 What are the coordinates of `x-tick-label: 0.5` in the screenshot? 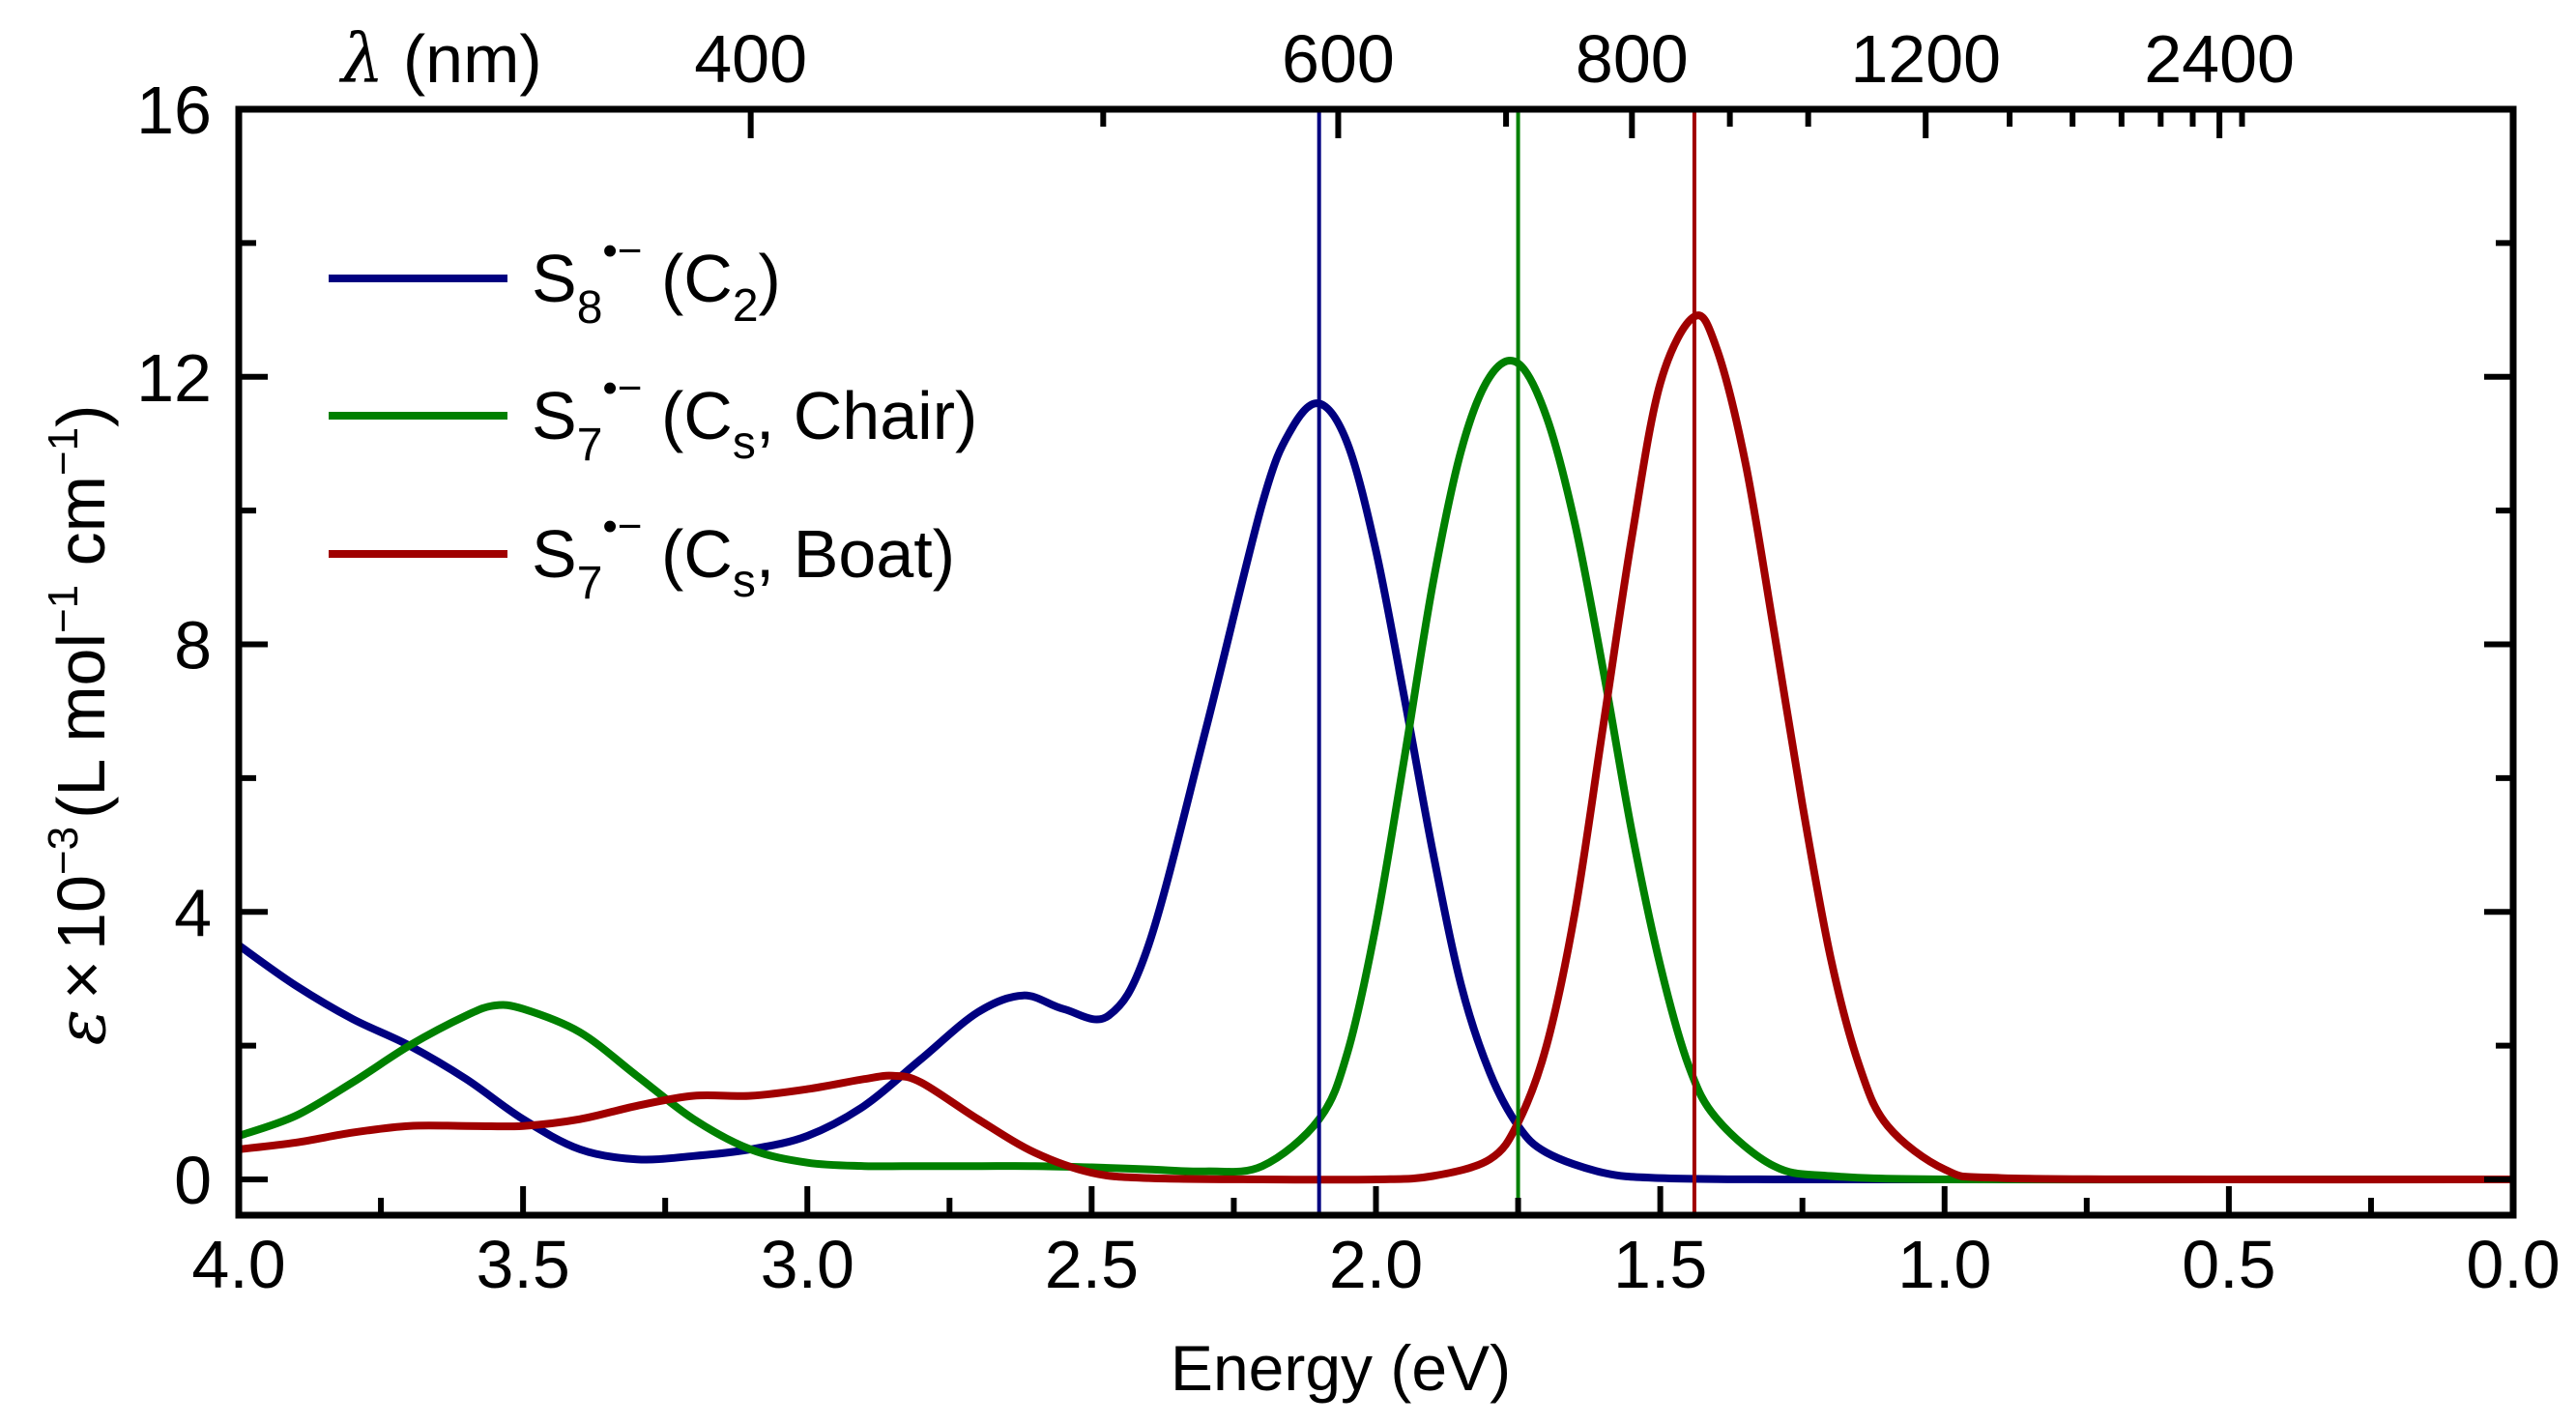 It's located at (2228, 1264).